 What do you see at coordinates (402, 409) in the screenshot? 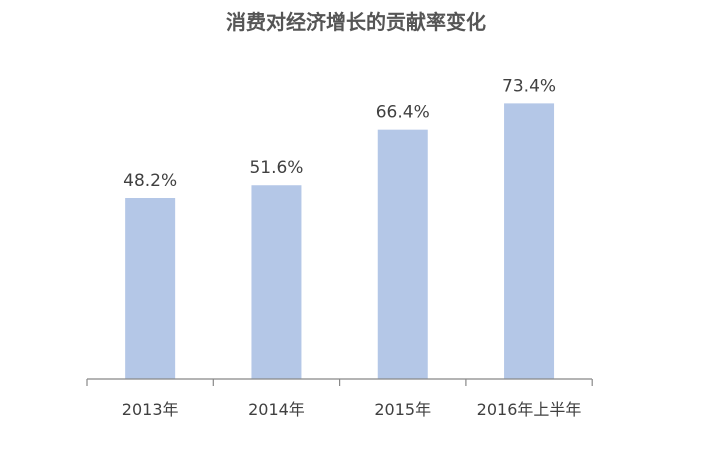
I see `x-tick-label: 2015年` at bounding box center [402, 409].